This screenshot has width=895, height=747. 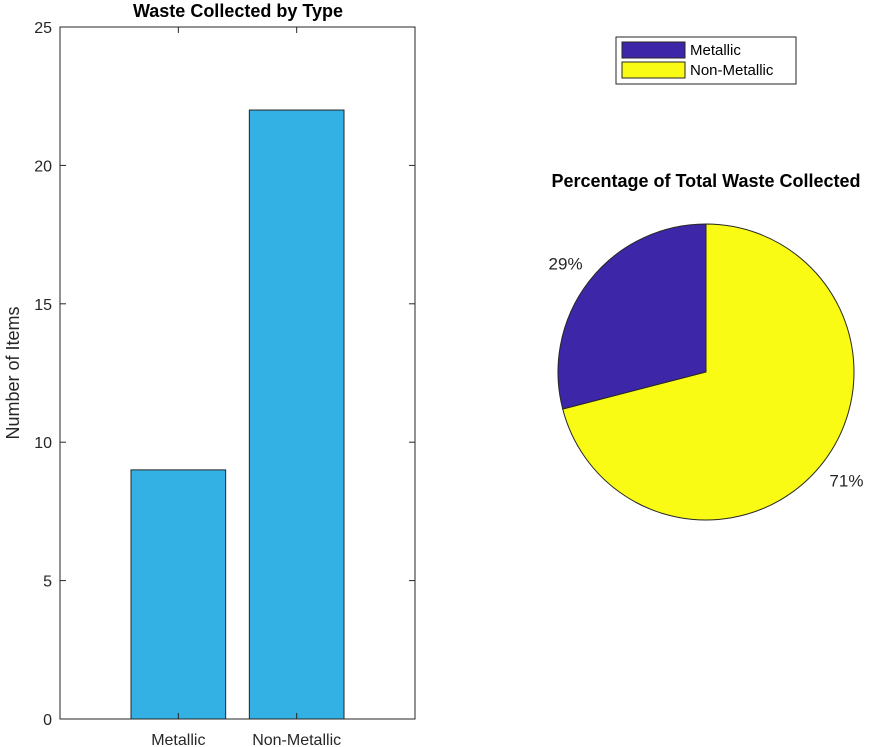 What do you see at coordinates (566, 263) in the screenshot?
I see `pie-percent-label: 29%` at bounding box center [566, 263].